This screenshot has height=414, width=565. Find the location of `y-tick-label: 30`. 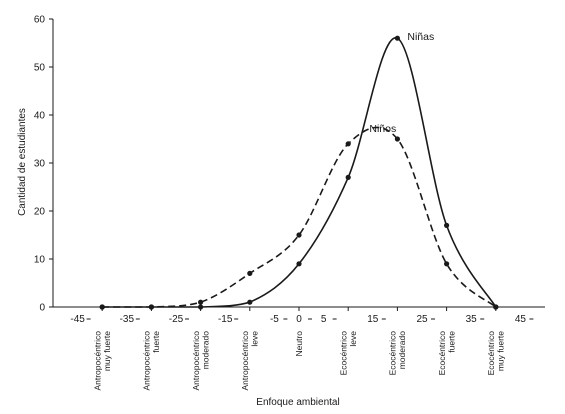

y-tick-label: 30 is located at coordinates (40, 164).